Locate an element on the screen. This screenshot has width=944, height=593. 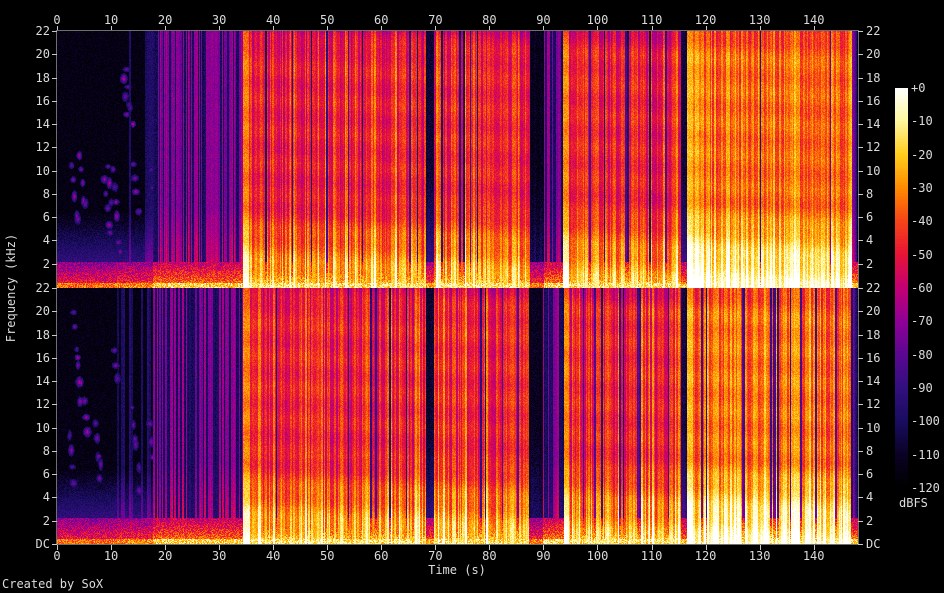
colorbar is located at coordinates (901, 288).